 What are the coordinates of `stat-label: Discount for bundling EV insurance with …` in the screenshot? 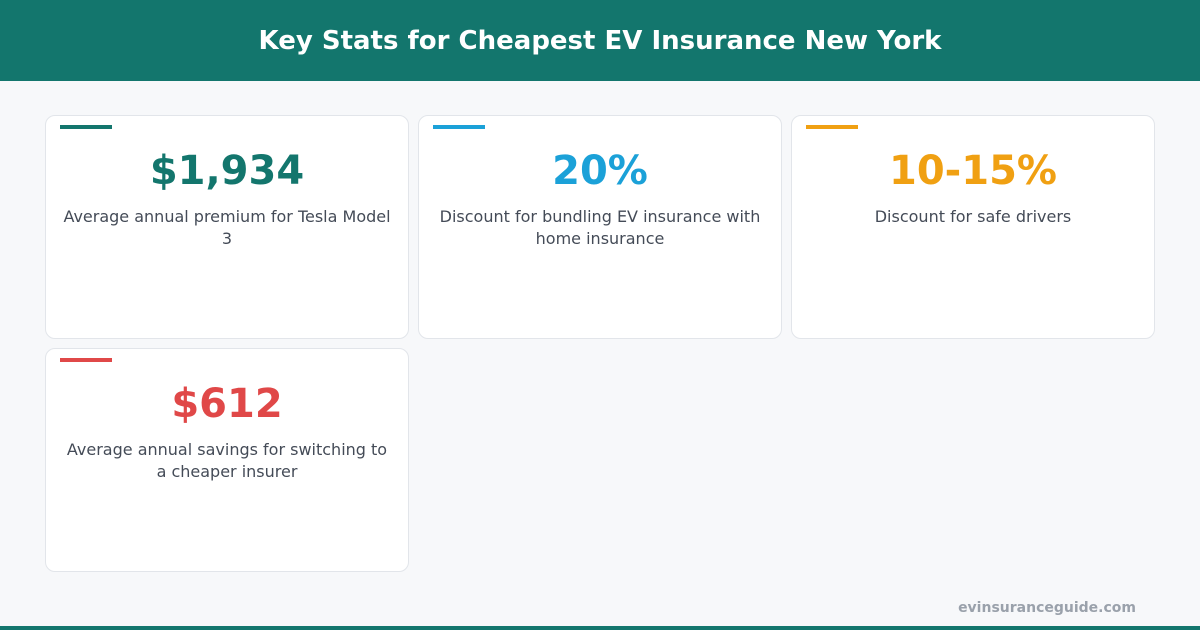 It's located at (600, 227).